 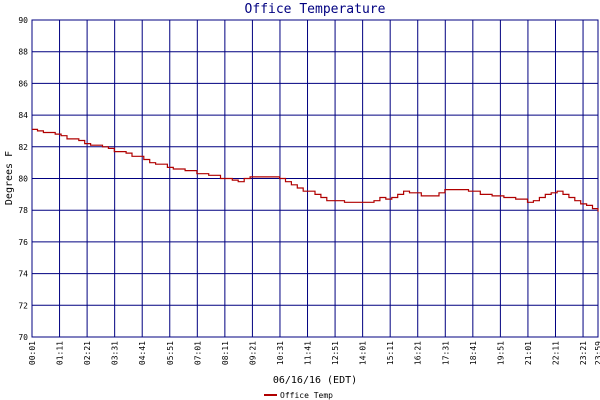 What do you see at coordinates (280, 353) in the screenshot?
I see `x-tick-label: 10:31` at bounding box center [280, 353].